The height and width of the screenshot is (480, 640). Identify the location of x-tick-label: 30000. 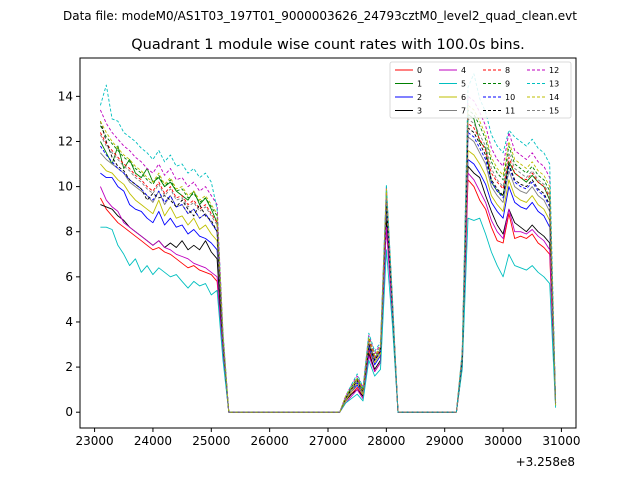
(503, 441).